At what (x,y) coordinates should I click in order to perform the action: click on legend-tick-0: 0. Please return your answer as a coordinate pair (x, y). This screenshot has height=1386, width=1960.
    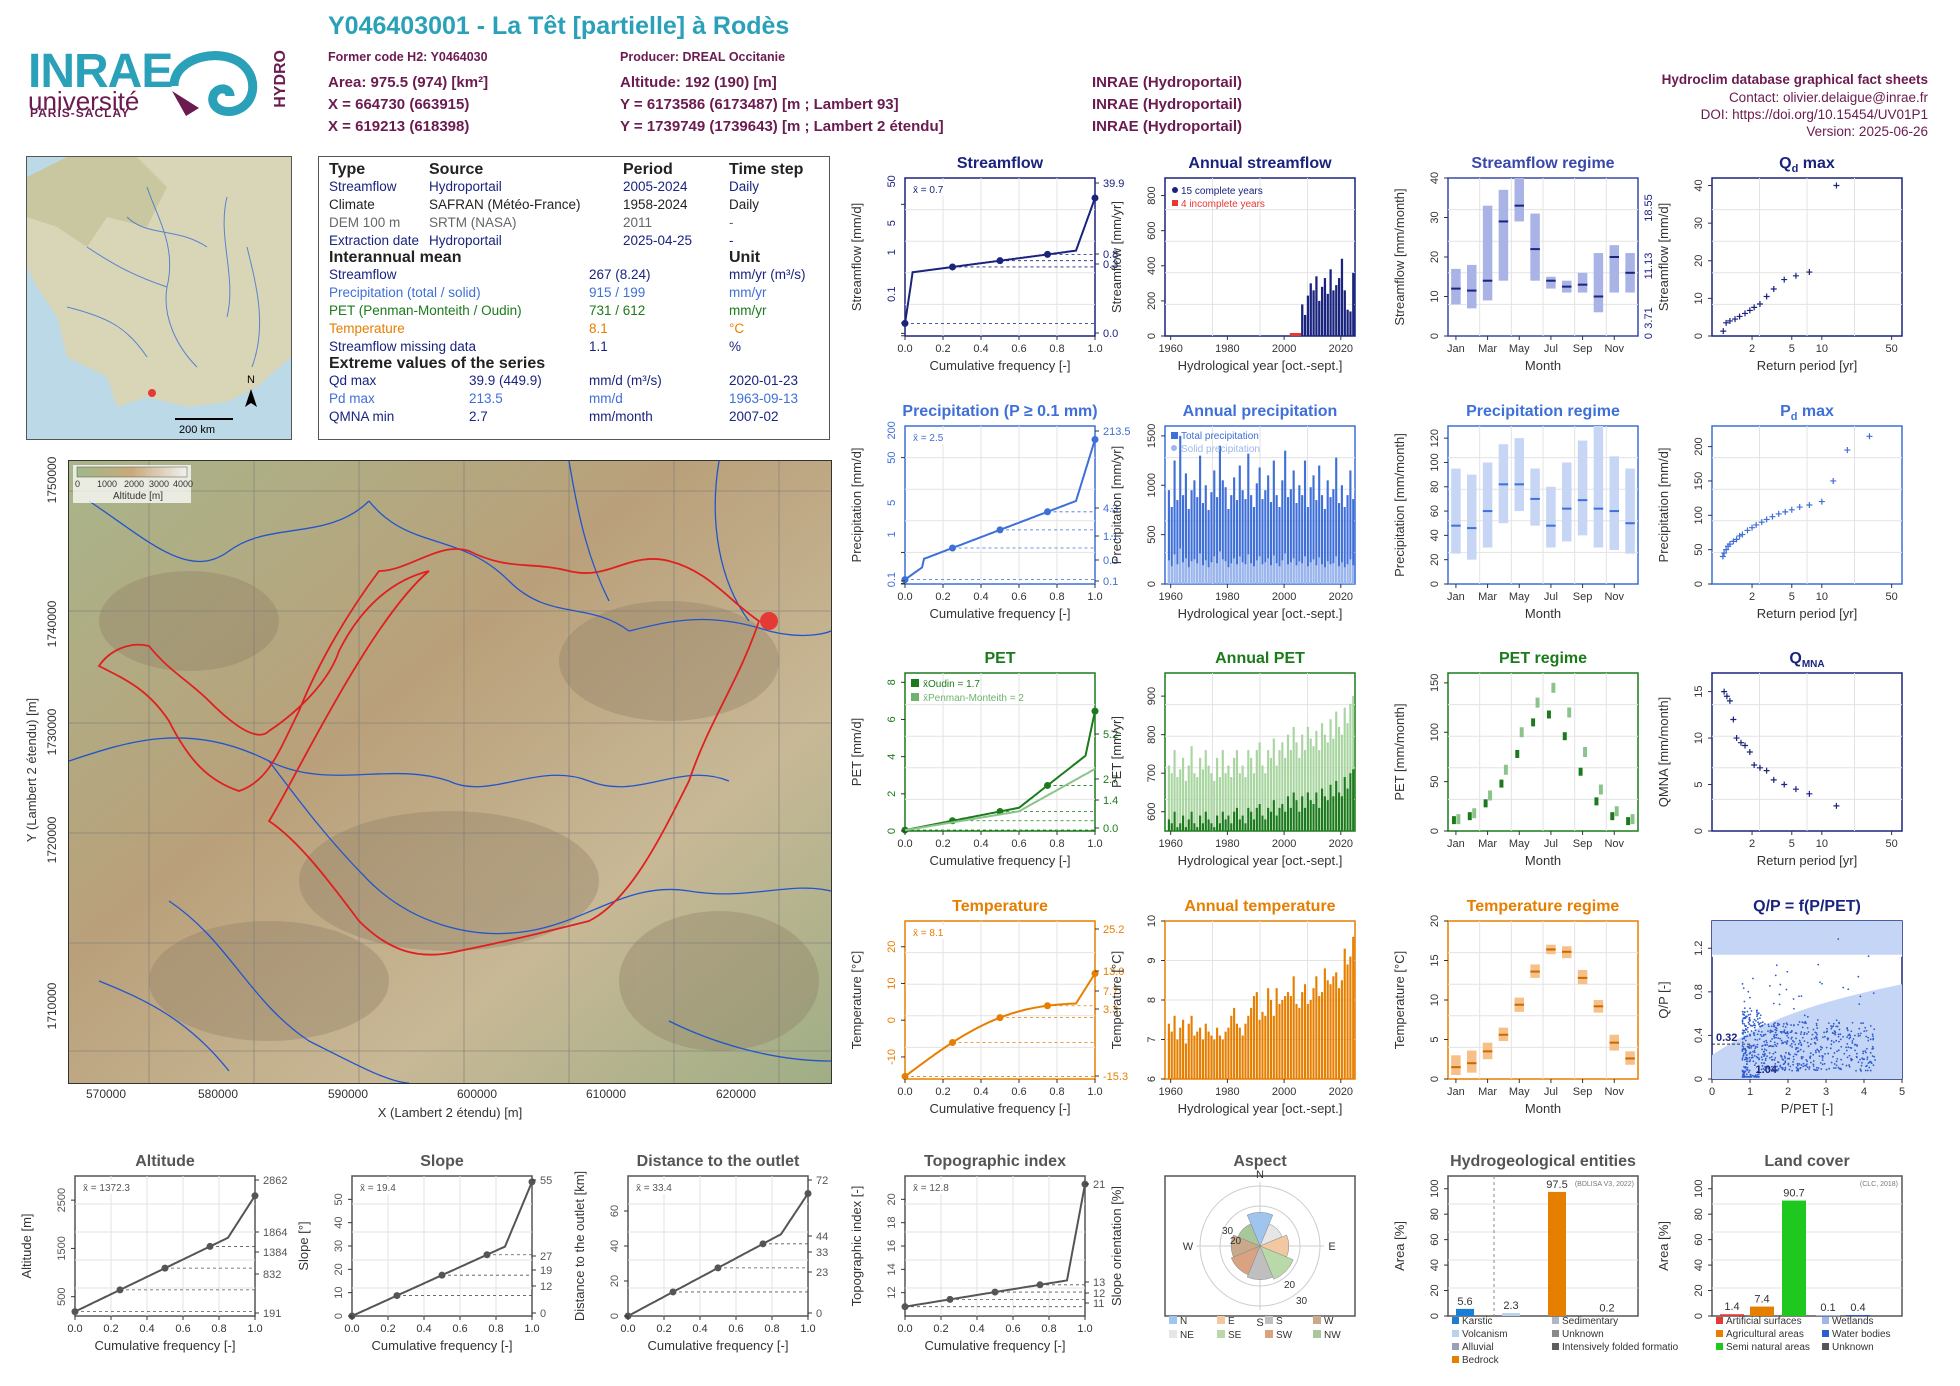
    Looking at the image, I should click on (77, 484).